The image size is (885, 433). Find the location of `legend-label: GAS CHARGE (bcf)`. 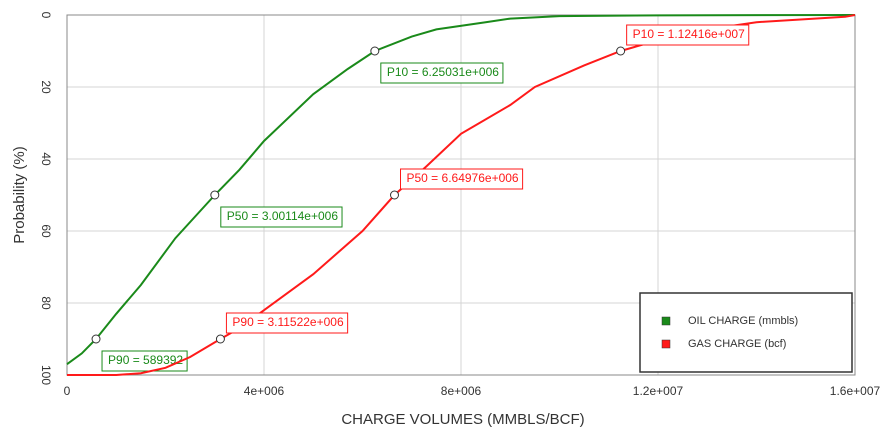

legend-label: GAS CHARGE (bcf) is located at coordinates (737, 344).